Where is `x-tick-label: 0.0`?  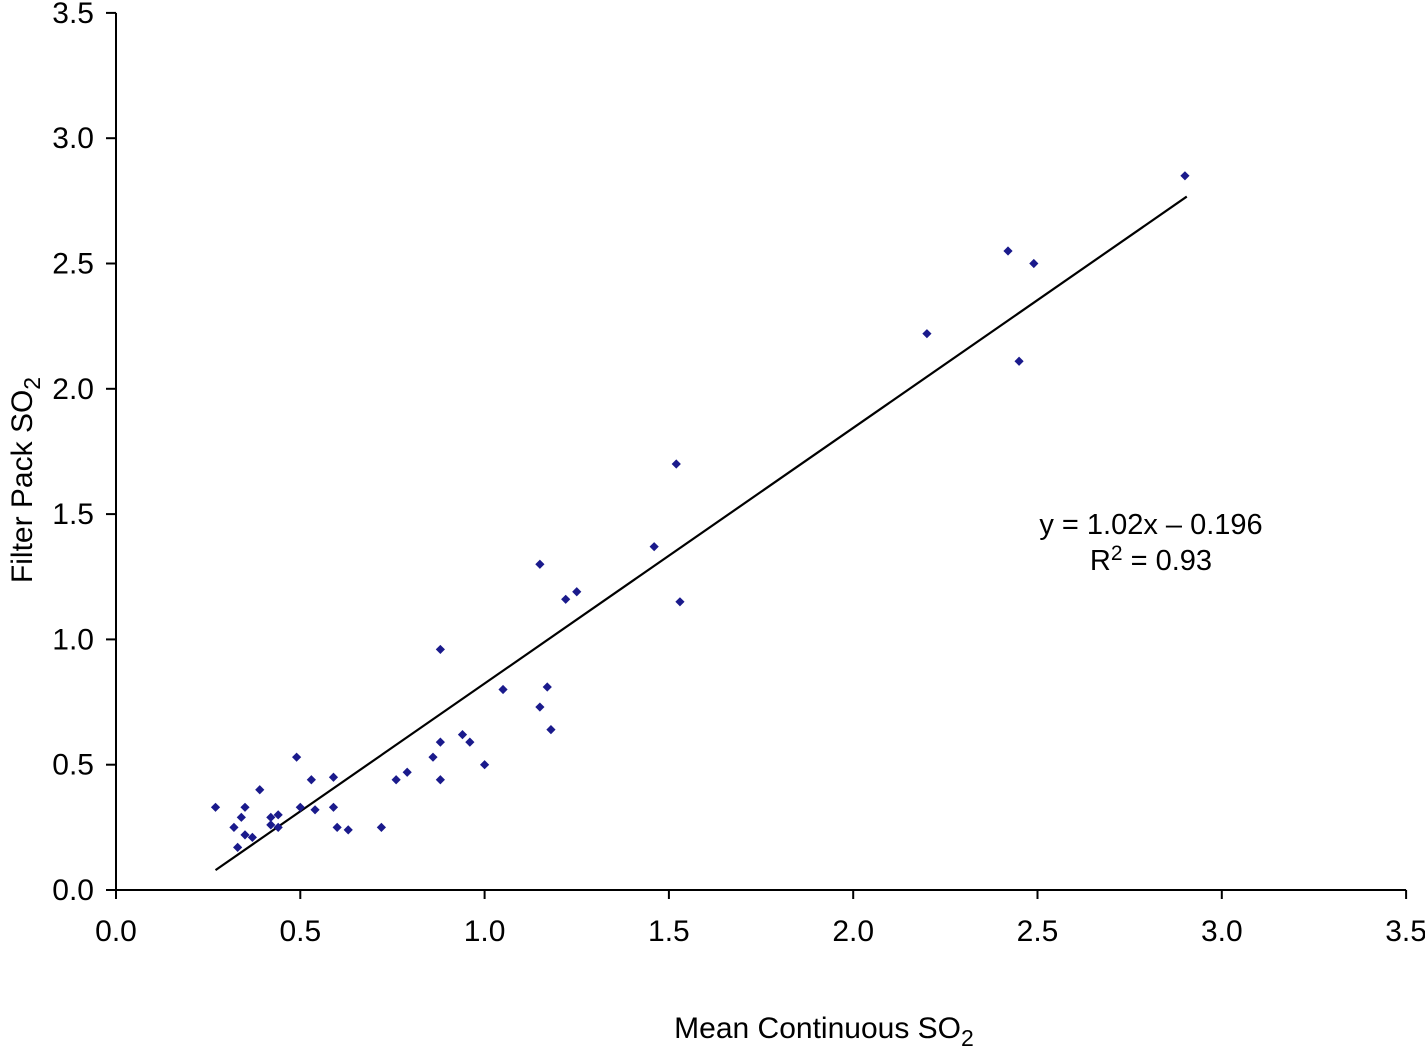
x-tick-label: 0.0 is located at coordinates (116, 931).